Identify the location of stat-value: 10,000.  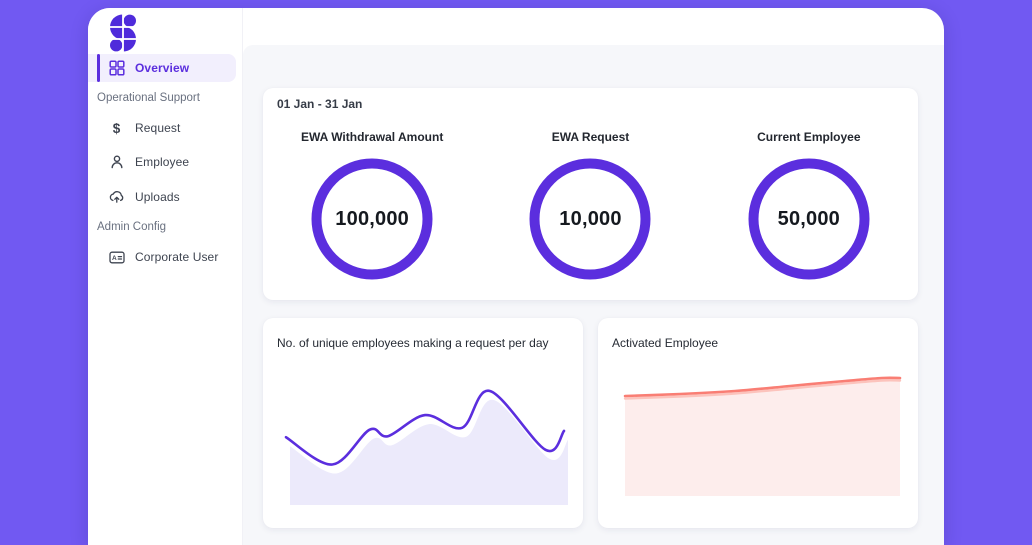
(590, 218).